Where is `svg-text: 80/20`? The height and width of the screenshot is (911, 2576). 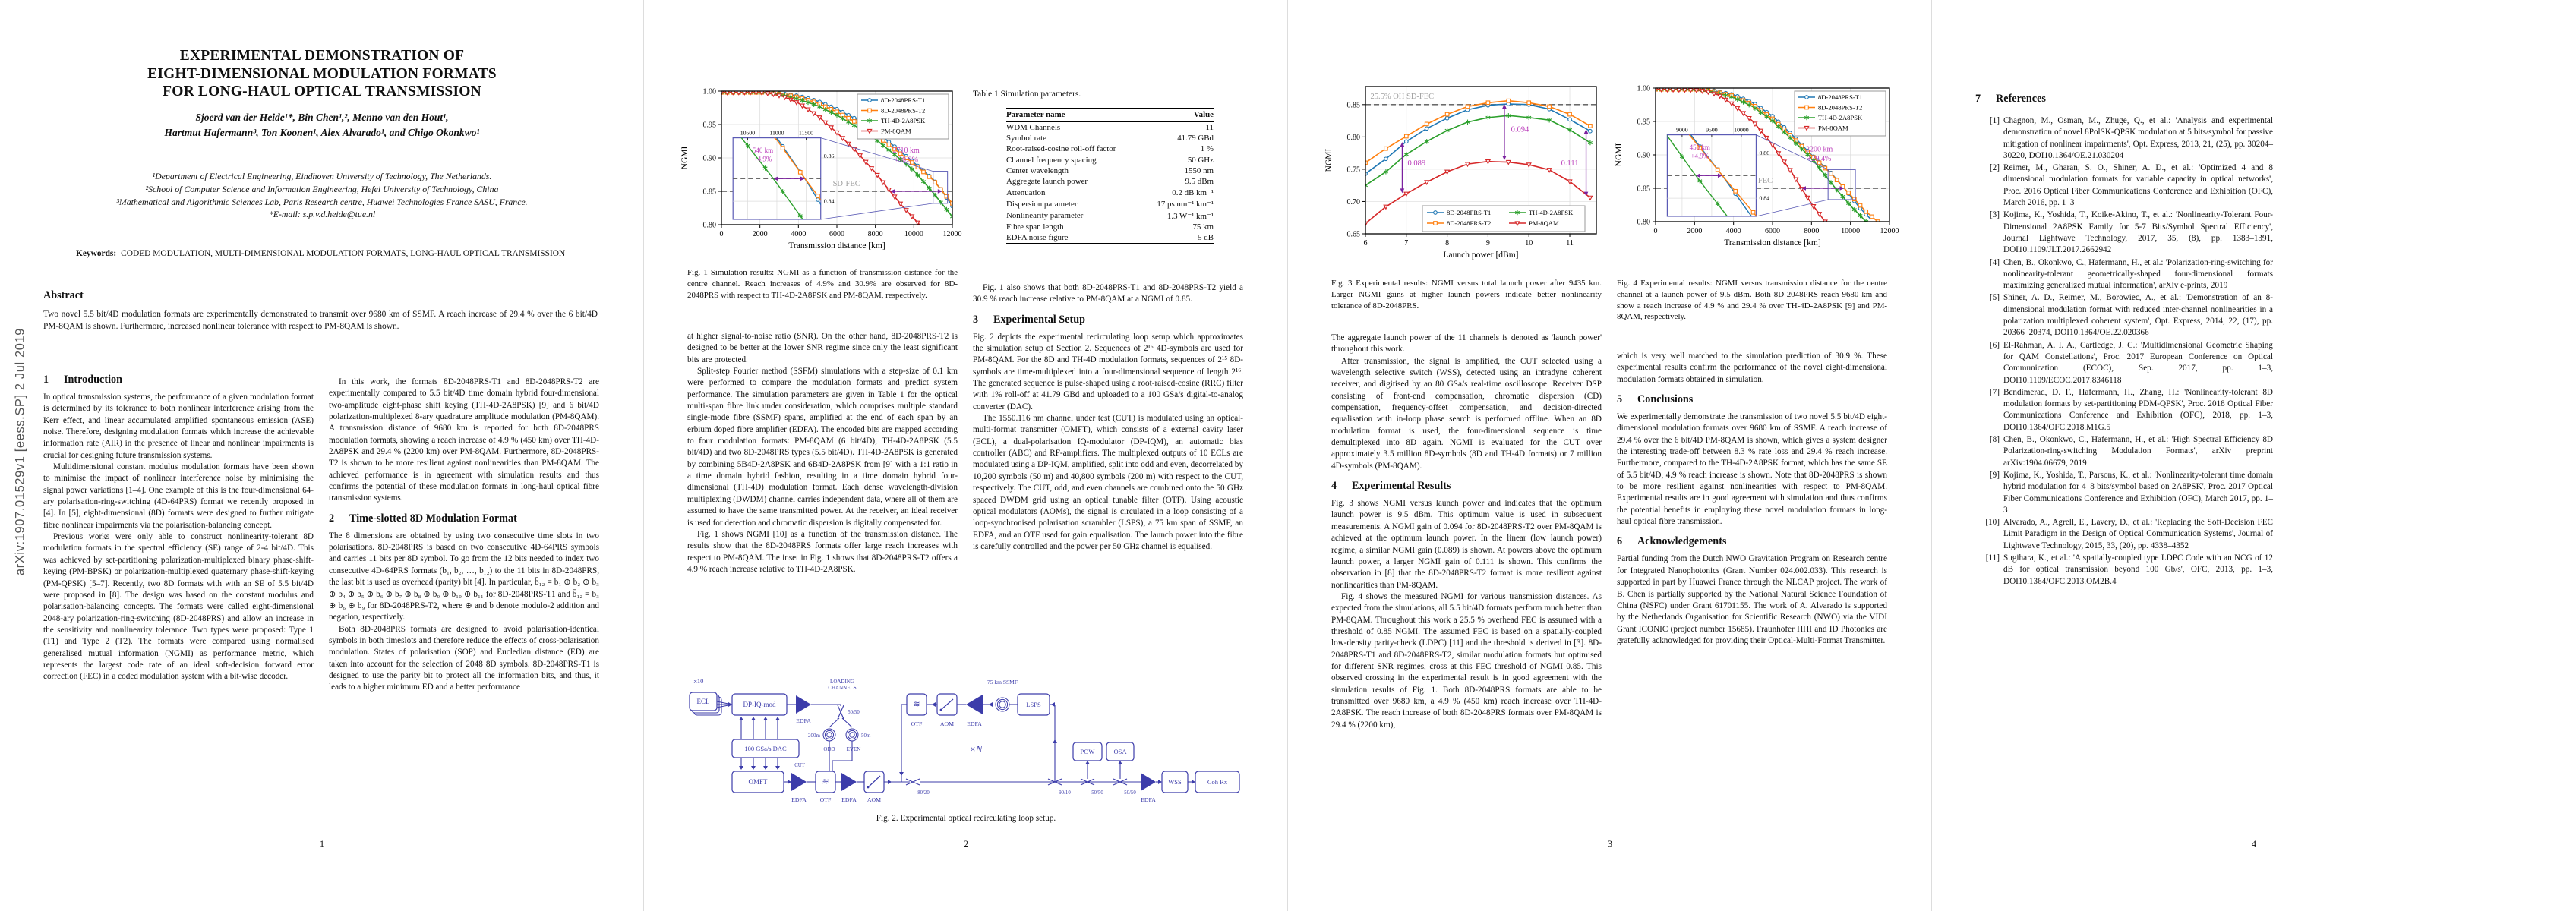
svg-text: 80/20 is located at coordinates (923, 793).